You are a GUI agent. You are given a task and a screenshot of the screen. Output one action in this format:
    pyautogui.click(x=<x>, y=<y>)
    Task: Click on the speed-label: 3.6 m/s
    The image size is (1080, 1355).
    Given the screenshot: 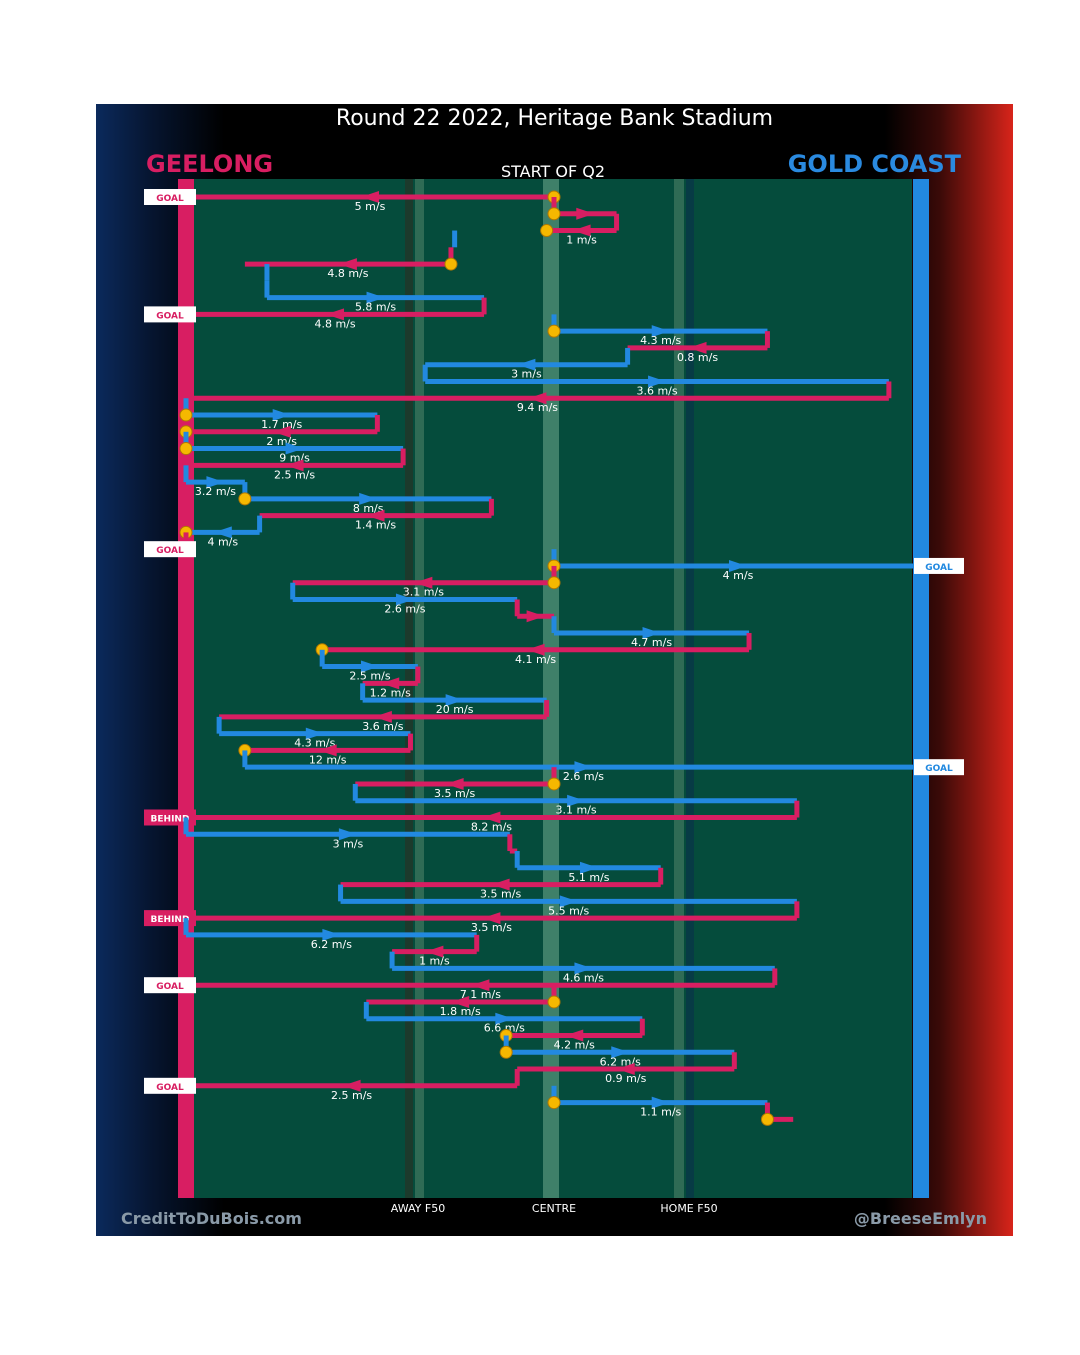 What is the action you would take?
    pyautogui.click(x=382, y=726)
    